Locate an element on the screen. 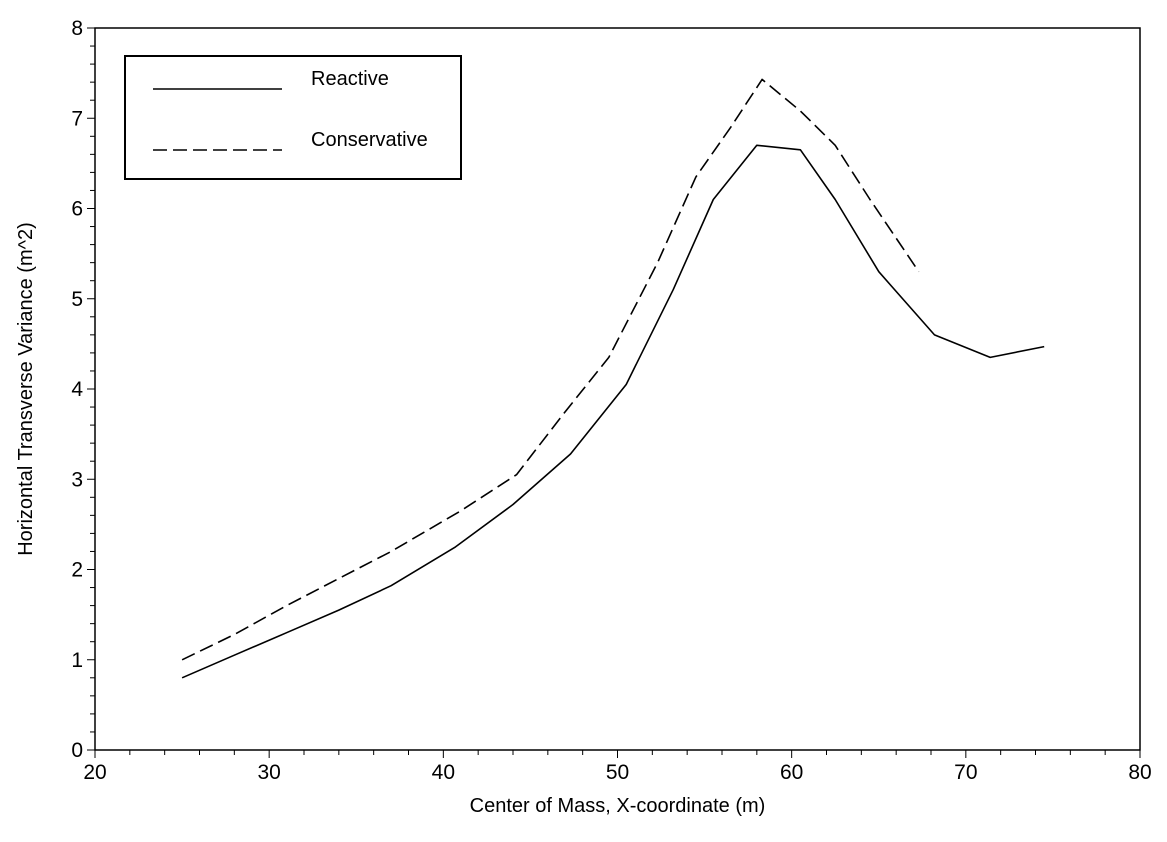 This screenshot has width=1167, height=842. legend-label-reactive: Reactive is located at coordinates (350, 79).